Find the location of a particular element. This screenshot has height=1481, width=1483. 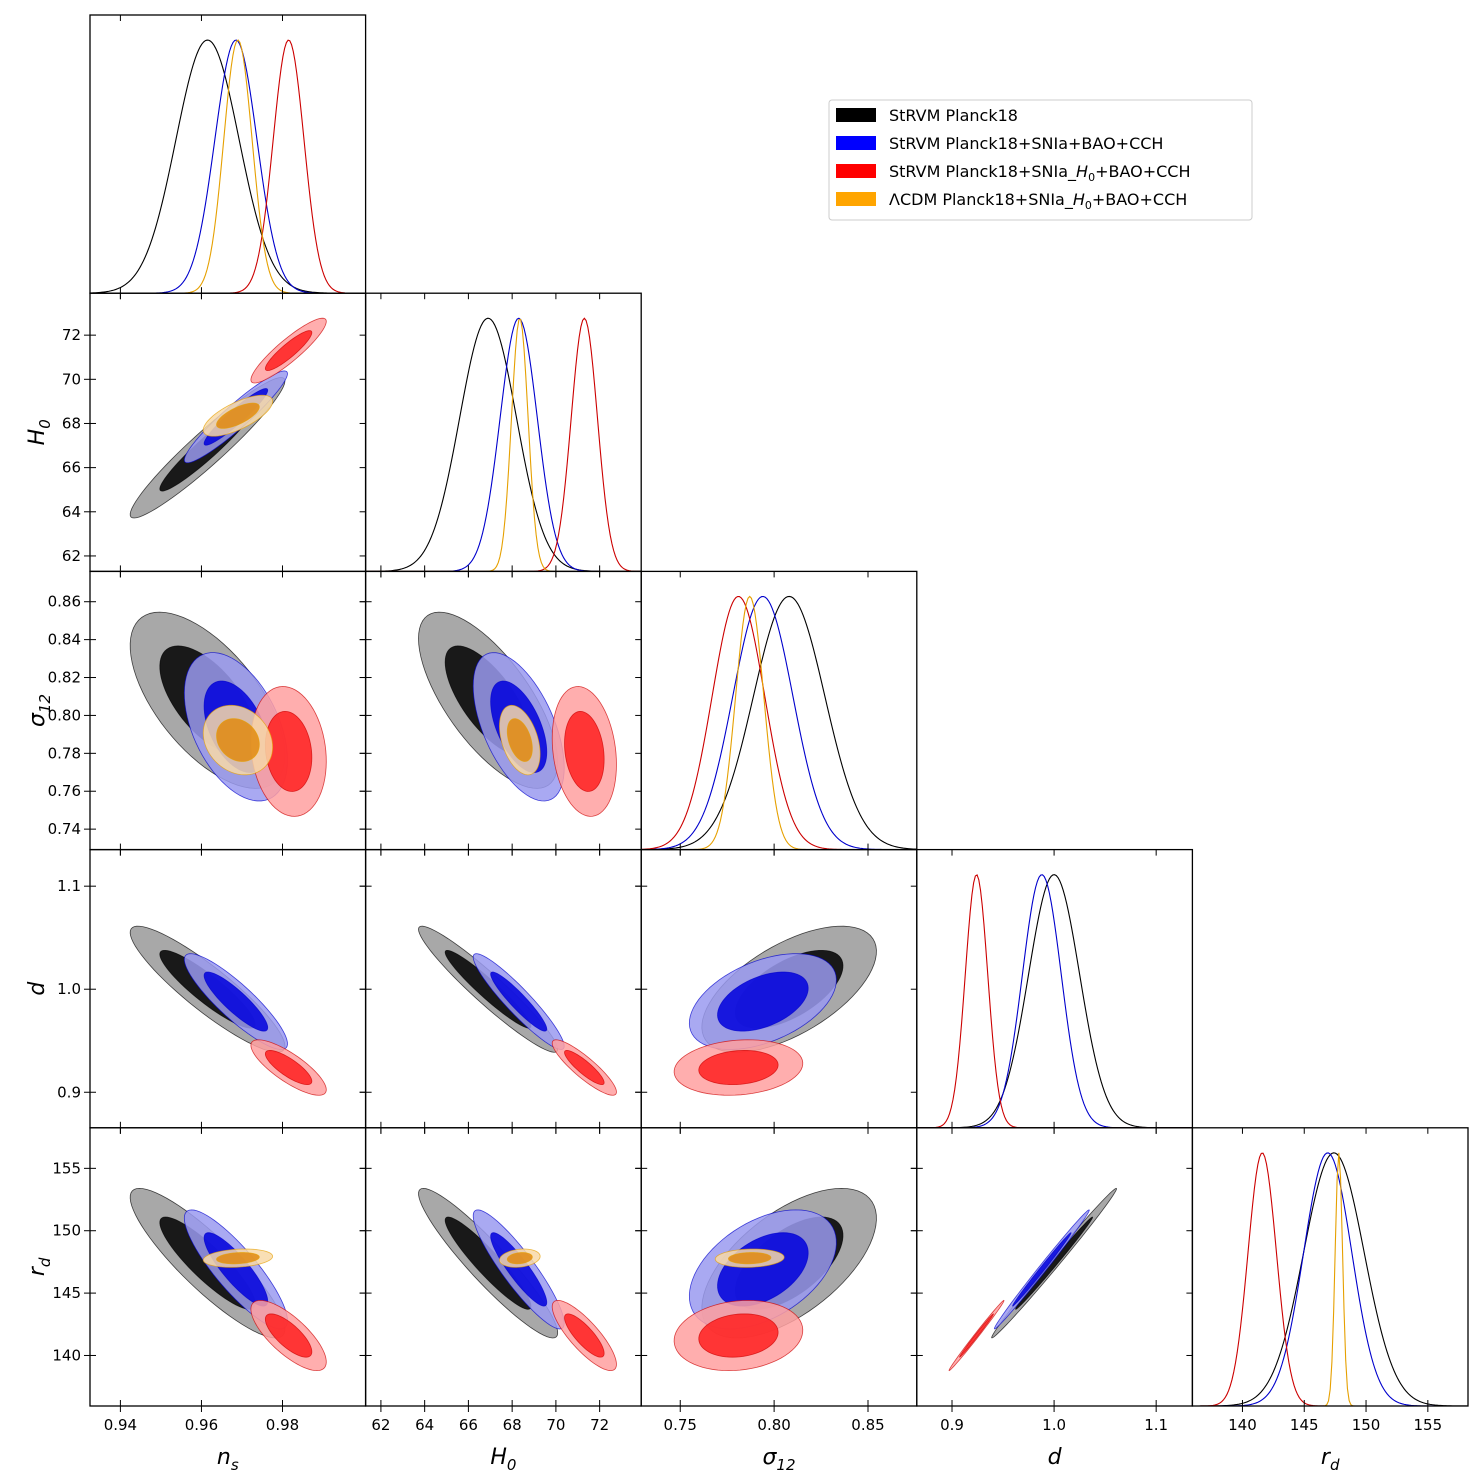

xtick-label-rd: 140 is located at coordinates (1242, 1425).